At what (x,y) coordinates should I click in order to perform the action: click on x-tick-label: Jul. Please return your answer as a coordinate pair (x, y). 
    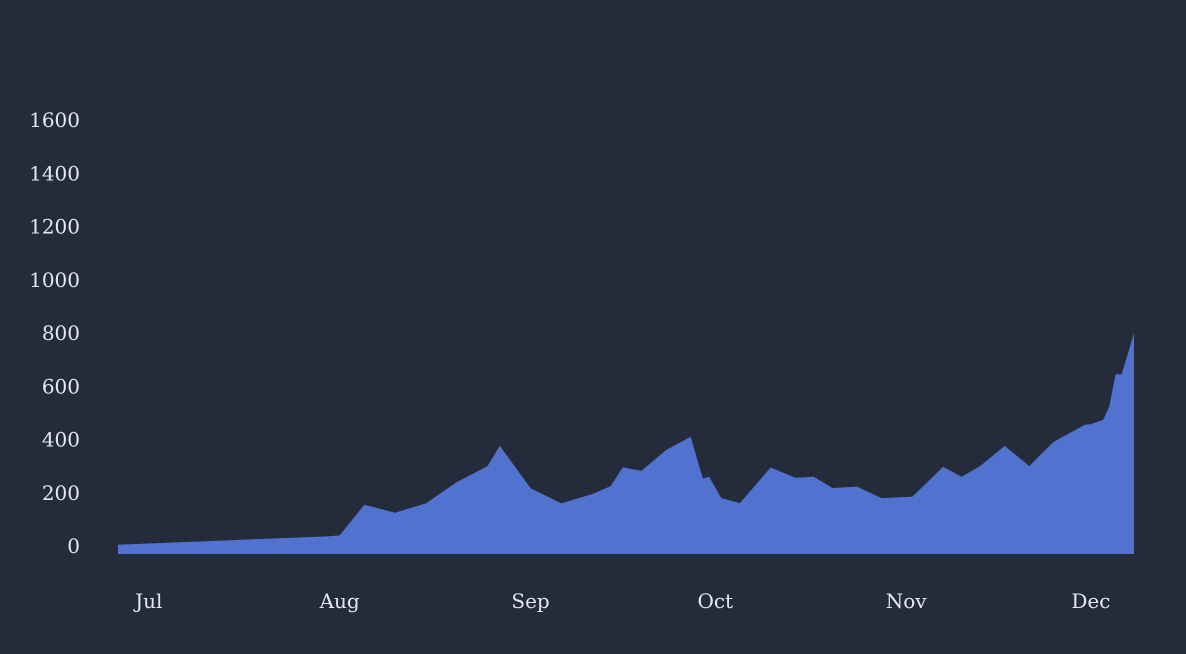
    Looking at the image, I should click on (147, 601).